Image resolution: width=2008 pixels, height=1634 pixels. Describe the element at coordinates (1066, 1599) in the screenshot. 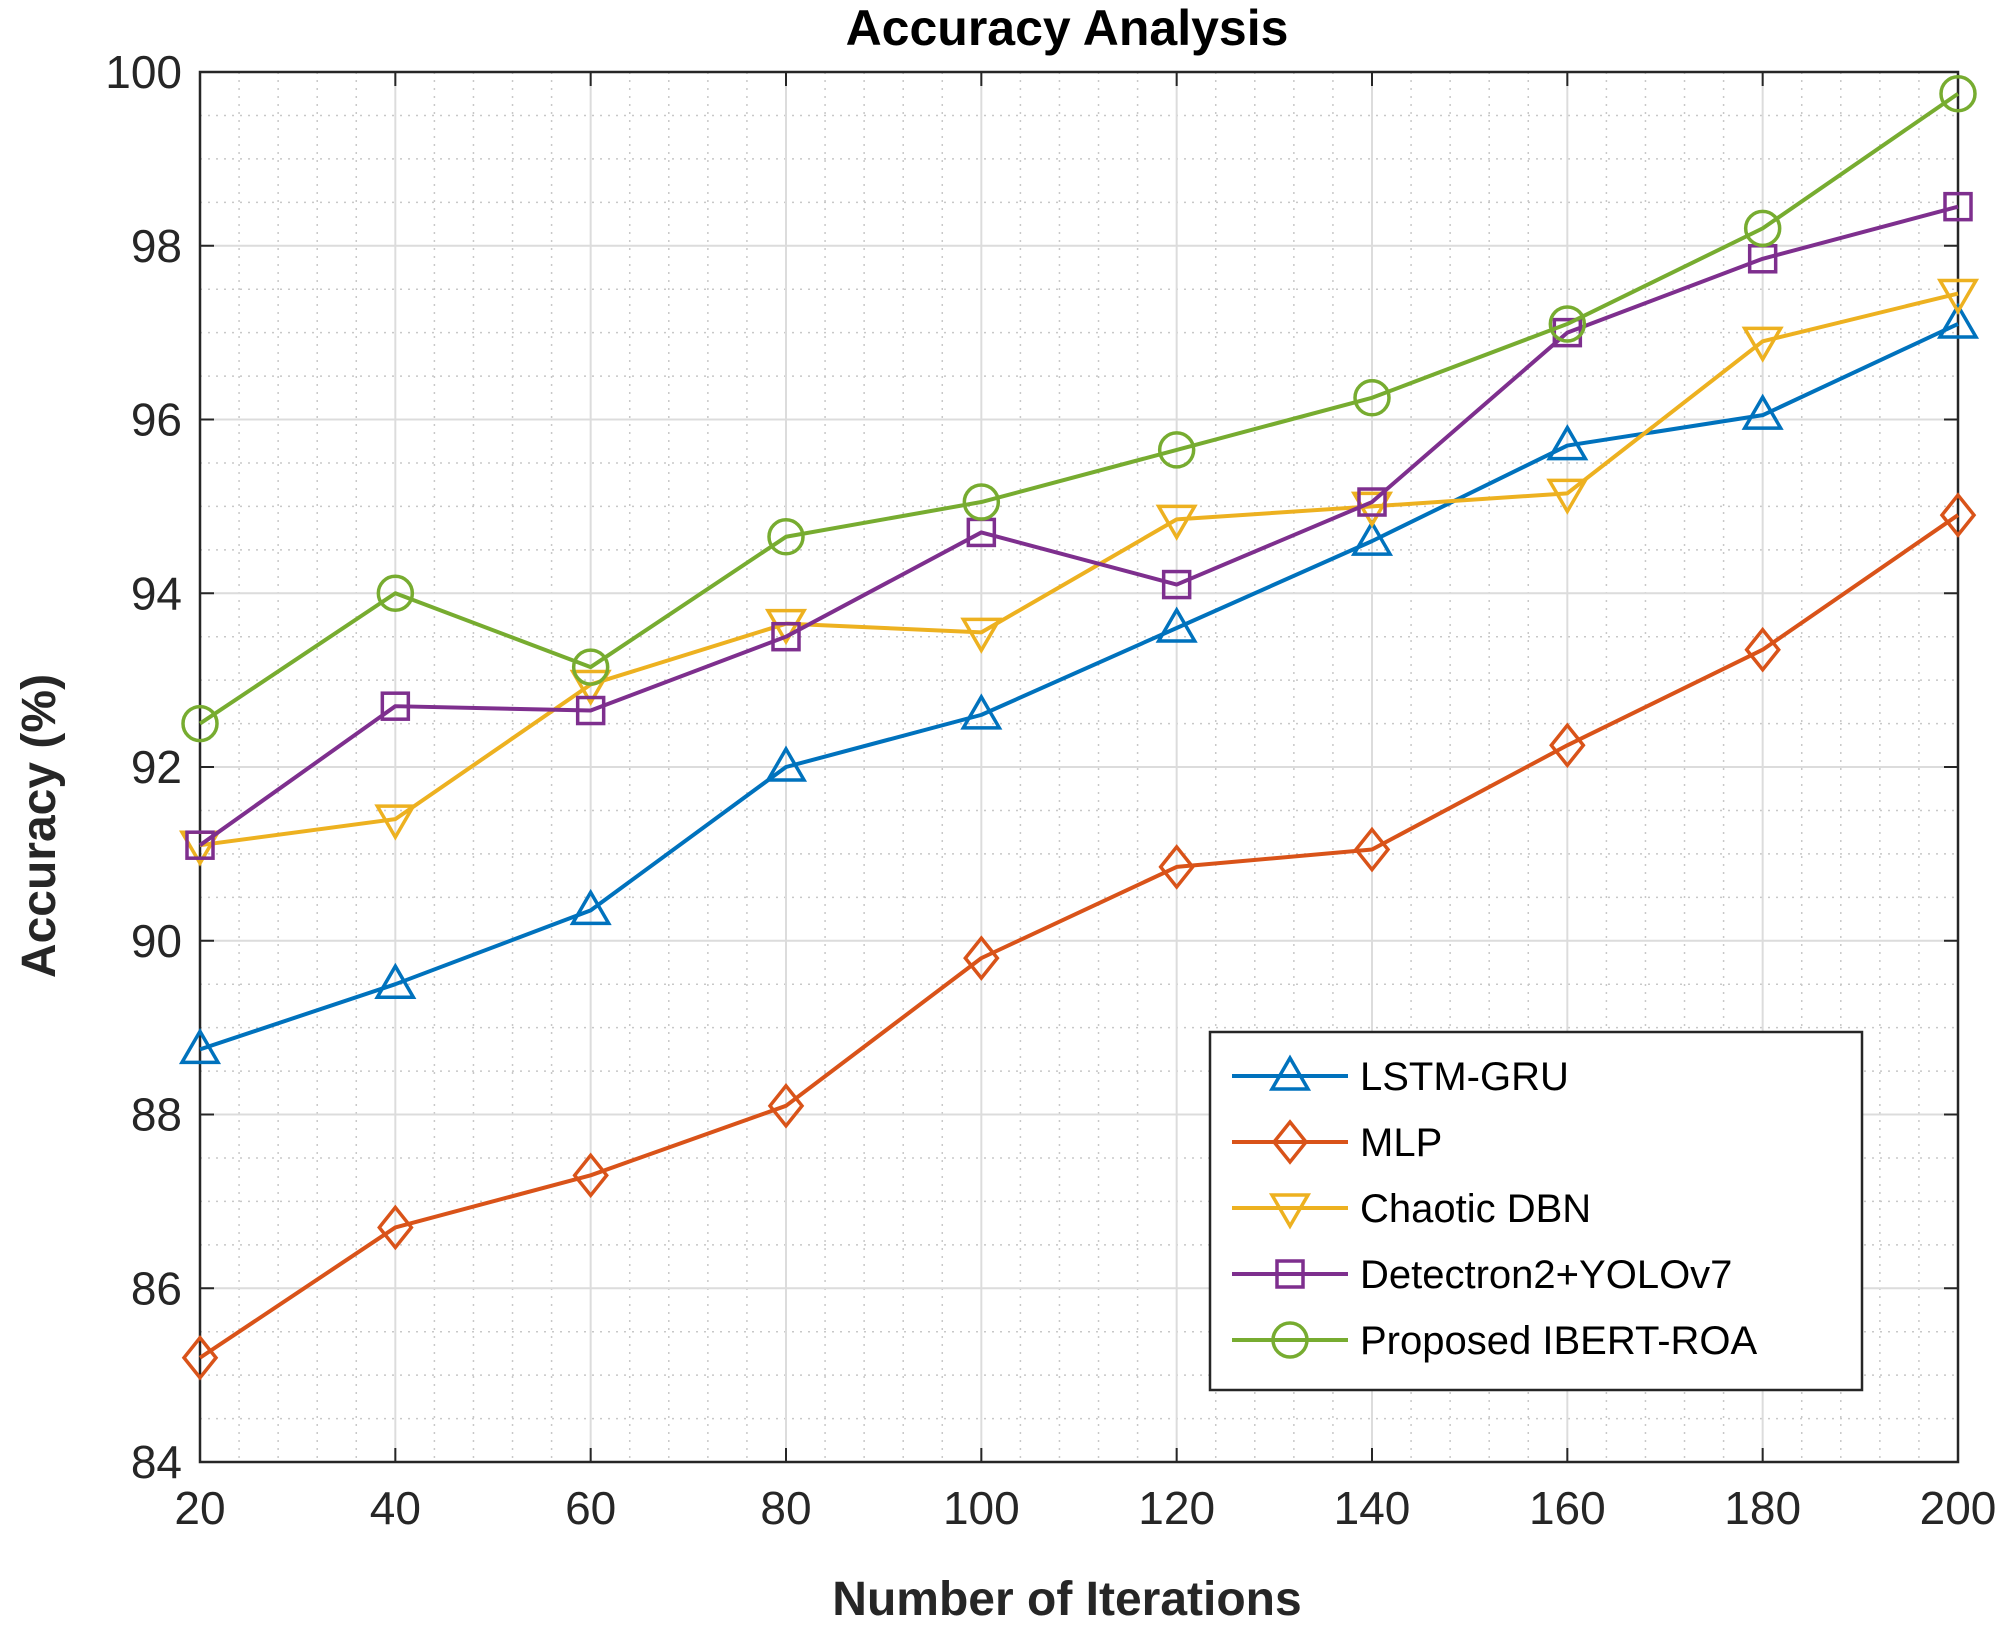

I see `x-axis-label: Number of Iterations` at that location.